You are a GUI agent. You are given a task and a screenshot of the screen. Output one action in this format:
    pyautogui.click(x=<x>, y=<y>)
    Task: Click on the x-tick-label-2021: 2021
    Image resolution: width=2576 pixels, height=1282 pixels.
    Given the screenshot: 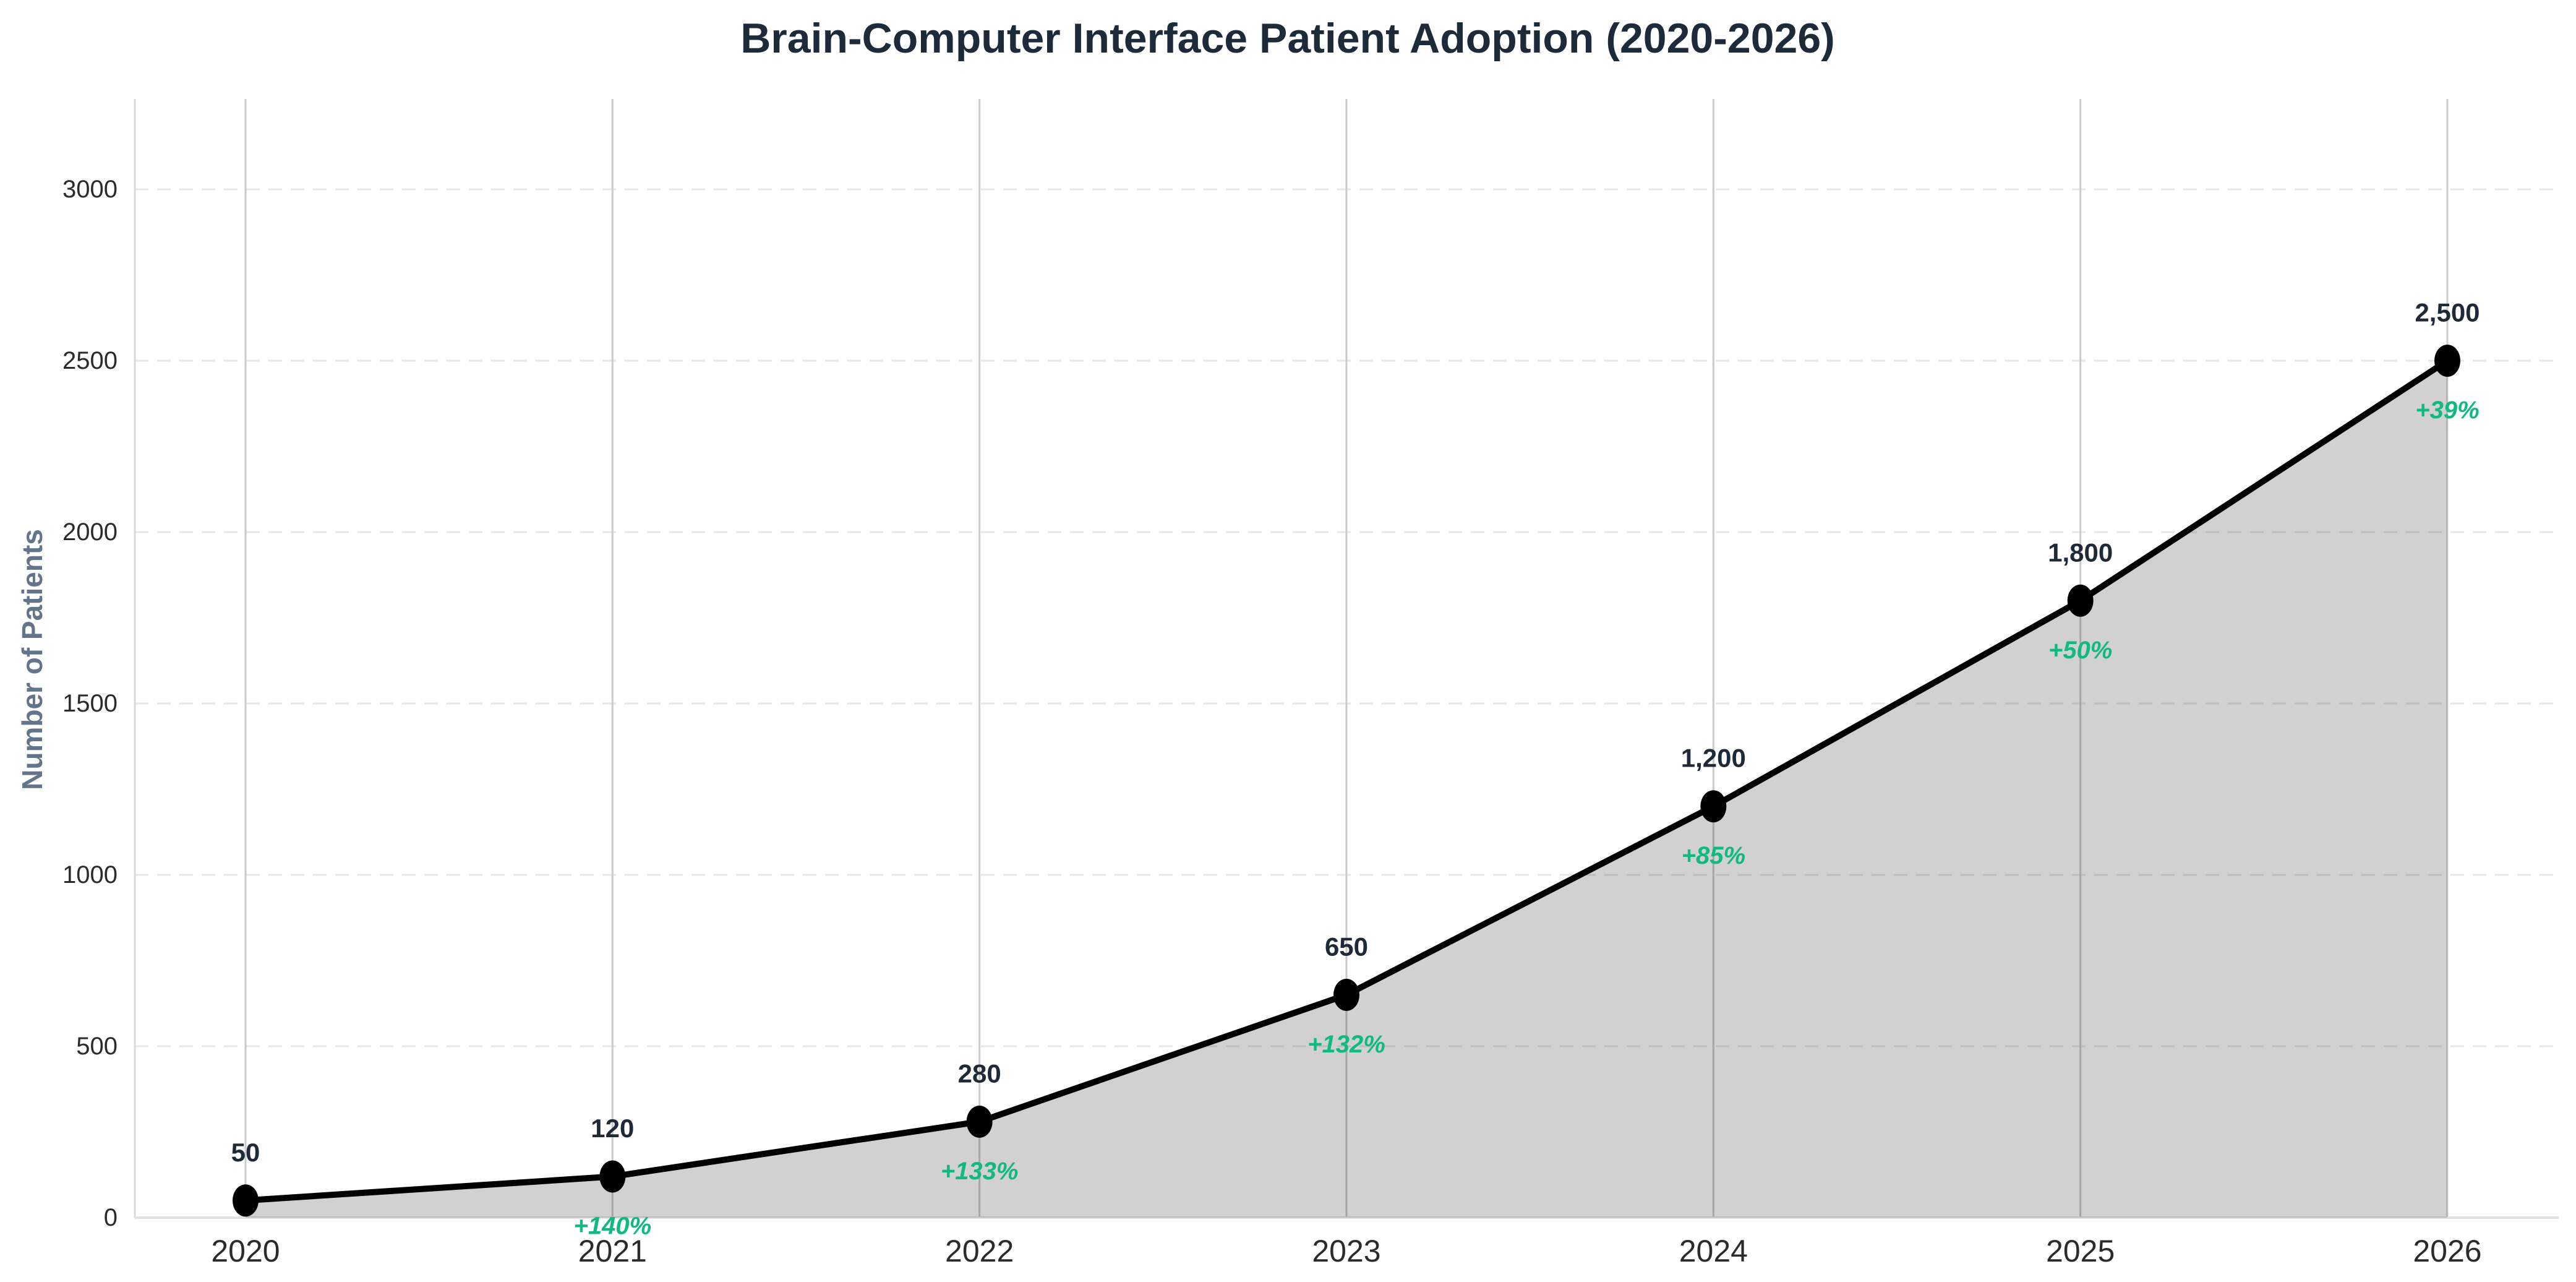 What is the action you would take?
    pyautogui.click(x=612, y=1251)
    